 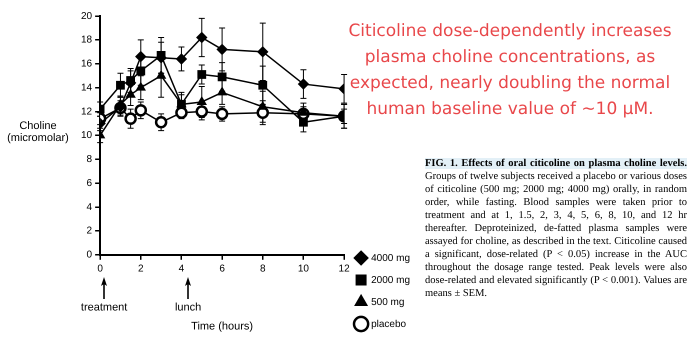 What do you see at coordinates (87, 40) in the screenshot?
I see `y-tick-label: 18` at bounding box center [87, 40].